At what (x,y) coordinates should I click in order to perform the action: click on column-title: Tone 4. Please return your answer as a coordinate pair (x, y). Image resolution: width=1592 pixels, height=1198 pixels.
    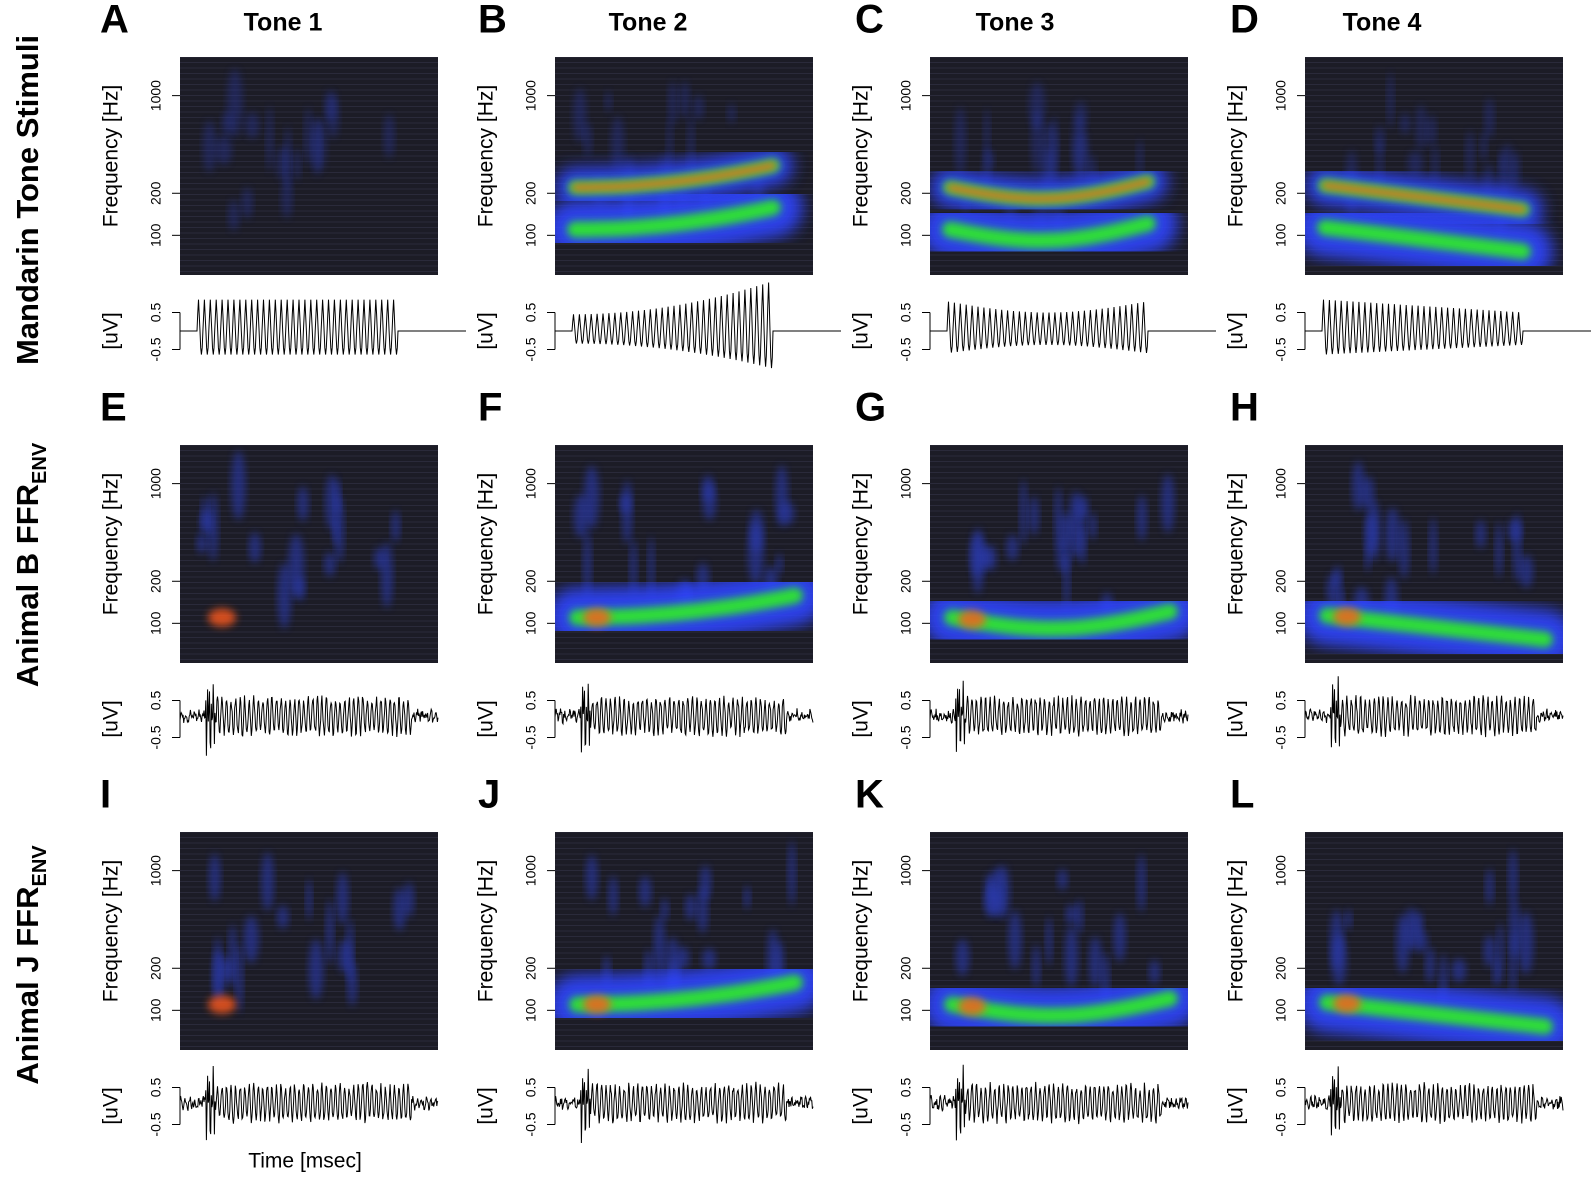
    Looking at the image, I should click on (1382, 23).